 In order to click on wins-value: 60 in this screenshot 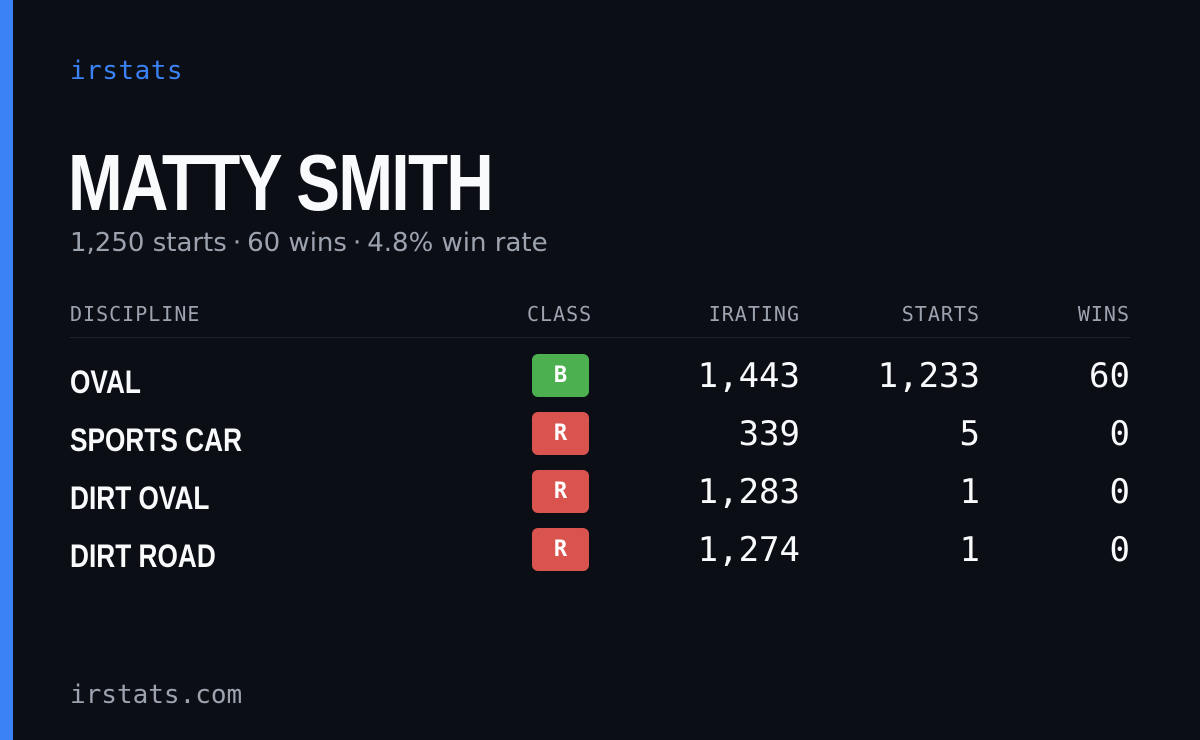, I will do `click(1109, 376)`.